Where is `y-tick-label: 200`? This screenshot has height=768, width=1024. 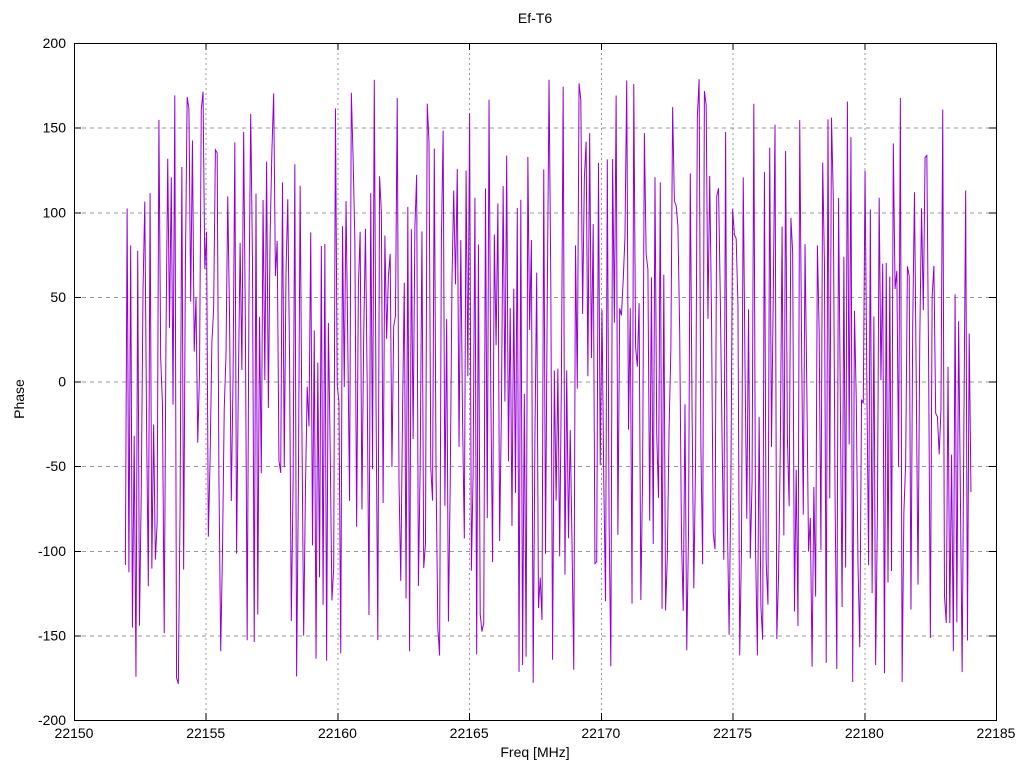
y-tick-label: 200 is located at coordinates (55, 43).